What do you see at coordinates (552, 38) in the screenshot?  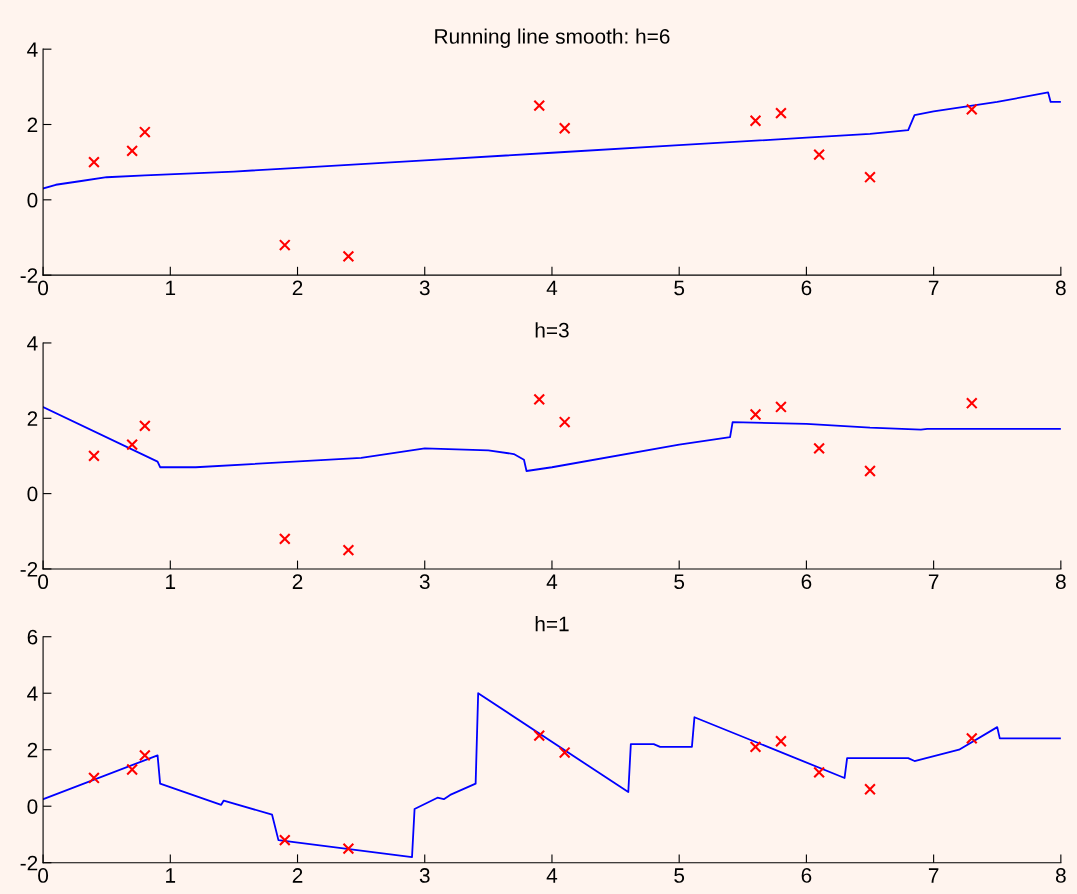 I see `chart-title: Running line smooth: h=6` at bounding box center [552, 38].